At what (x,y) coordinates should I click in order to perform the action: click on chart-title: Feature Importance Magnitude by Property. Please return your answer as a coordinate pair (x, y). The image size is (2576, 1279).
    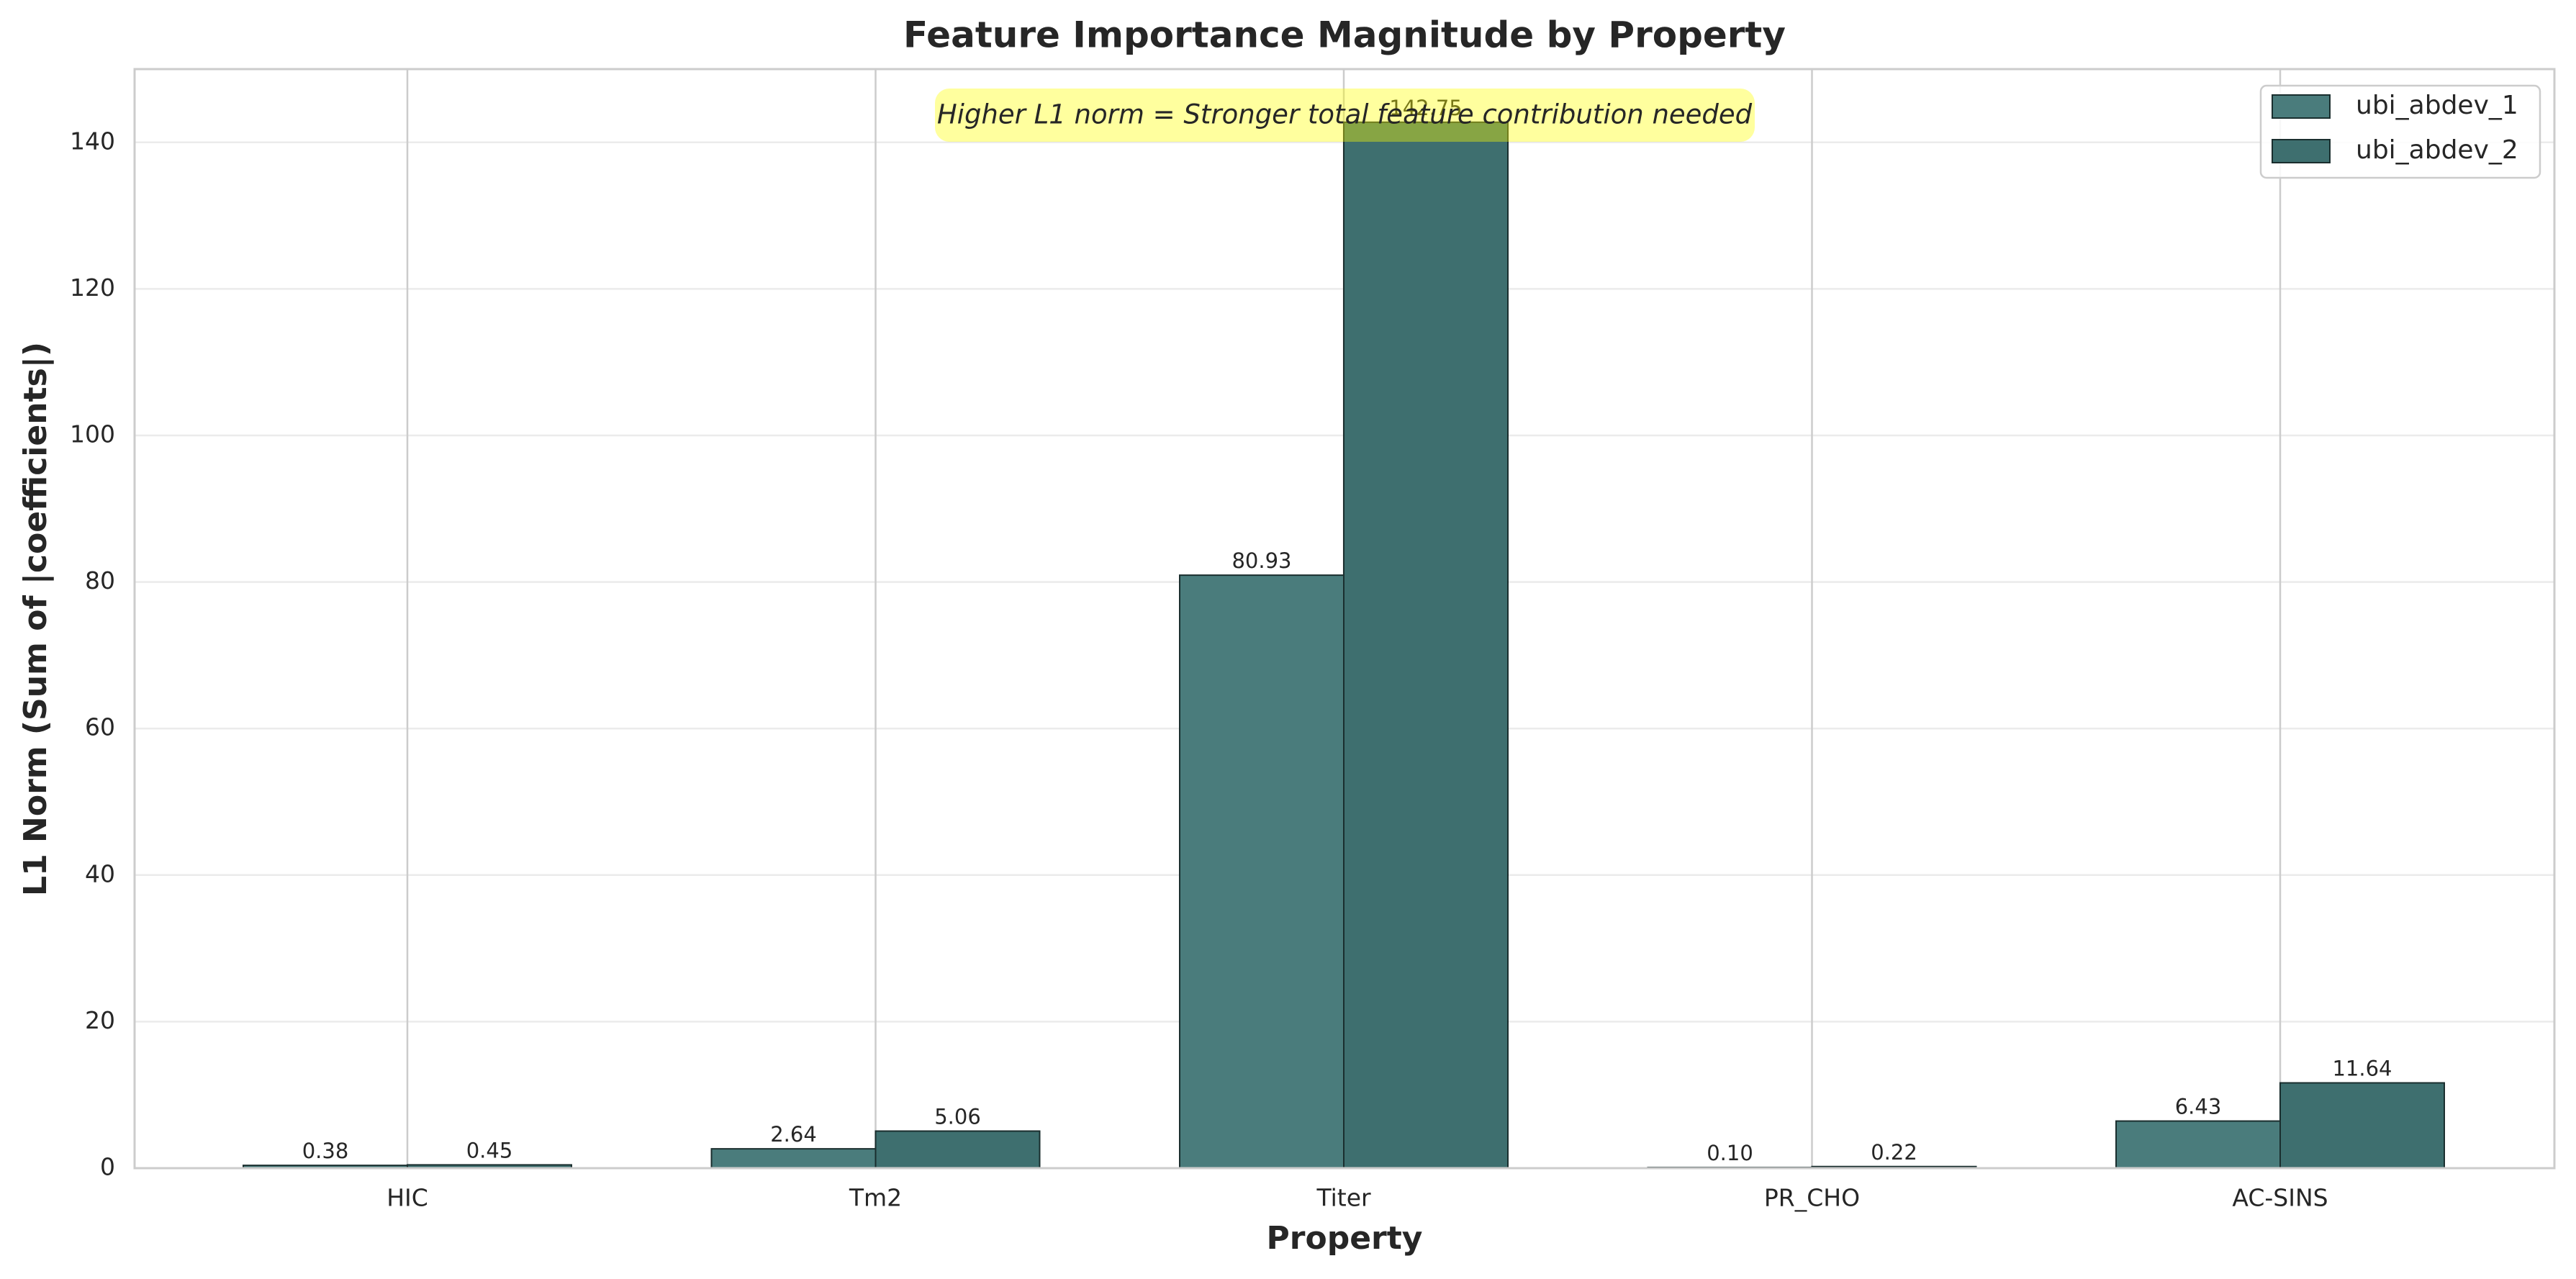
    Looking at the image, I should click on (1344, 35).